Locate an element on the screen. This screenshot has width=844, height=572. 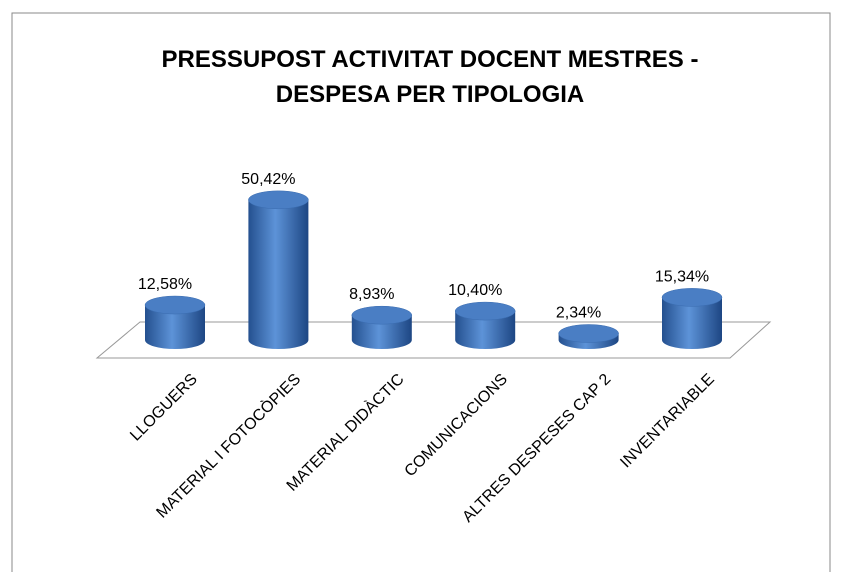
x-tick-label: INVENTARIABLE is located at coordinates (667, 421).